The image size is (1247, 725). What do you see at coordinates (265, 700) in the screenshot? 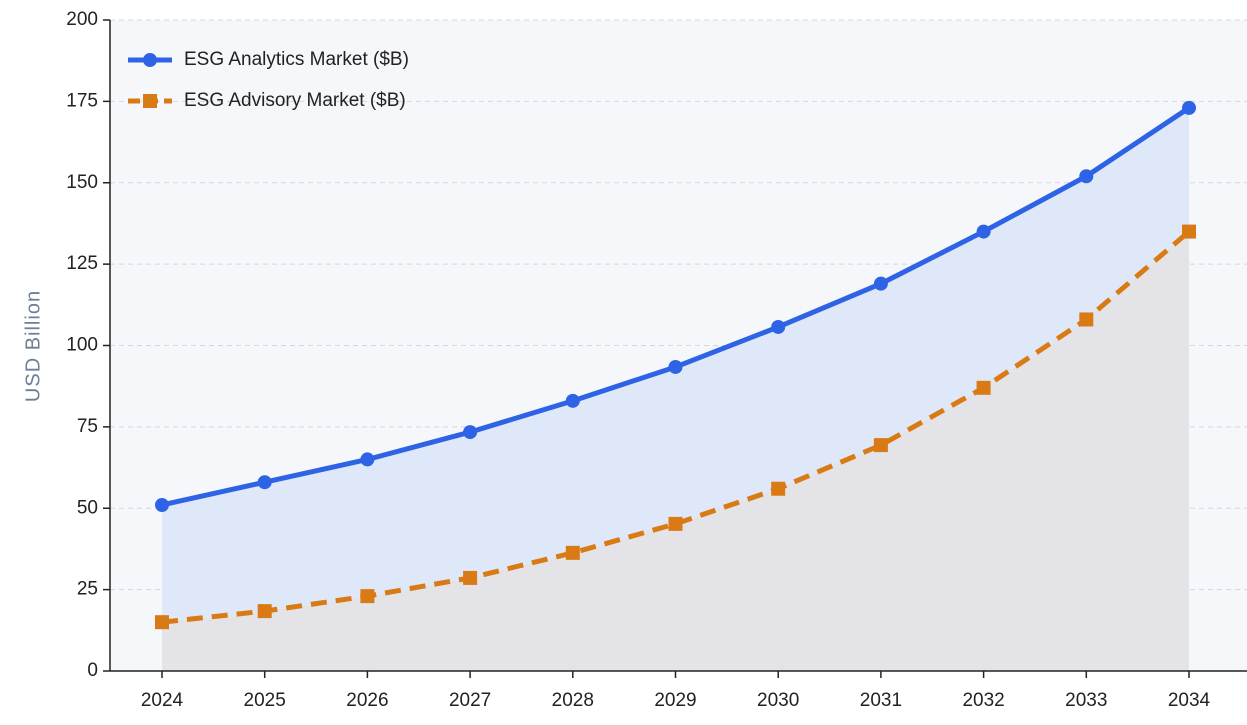
I see `x-tick-label: 2025` at bounding box center [265, 700].